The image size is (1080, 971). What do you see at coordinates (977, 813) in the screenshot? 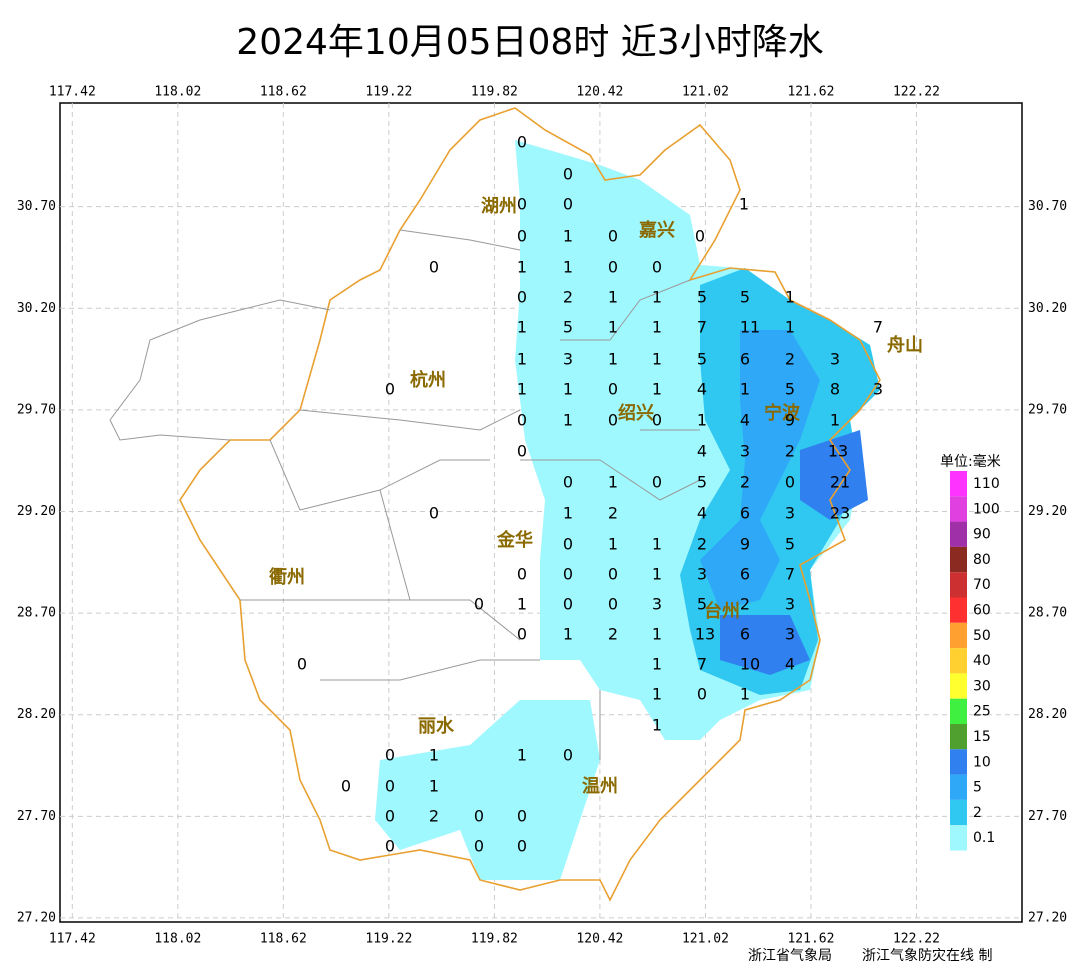
I see `legend-label: 2` at bounding box center [977, 813].